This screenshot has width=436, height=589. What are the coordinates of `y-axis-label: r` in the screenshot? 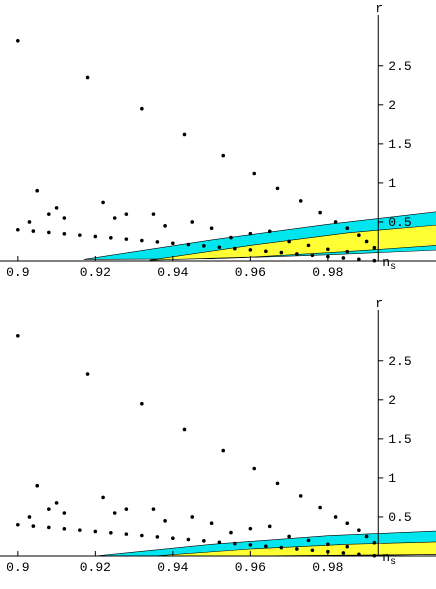 It's located at (379, 8).